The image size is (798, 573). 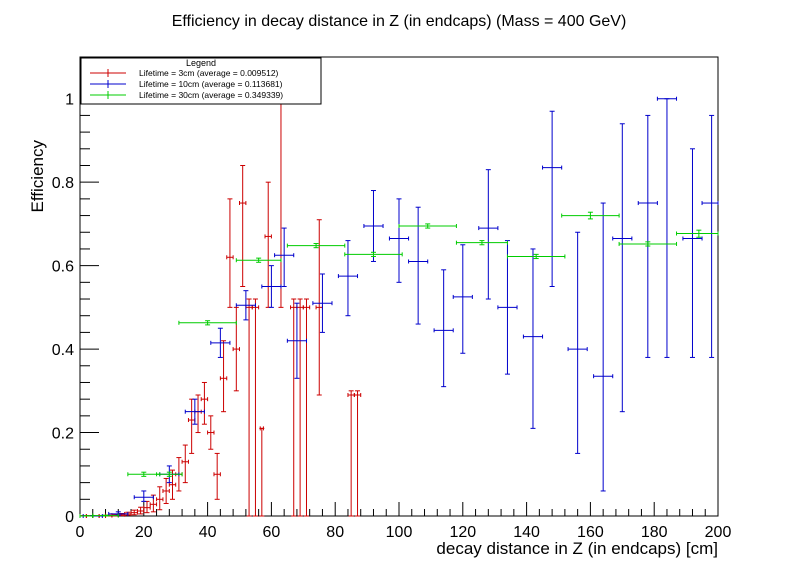 What do you see at coordinates (63, 267) in the screenshot?
I see `y-tick-label: 0.6` at bounding box center [63, 267].